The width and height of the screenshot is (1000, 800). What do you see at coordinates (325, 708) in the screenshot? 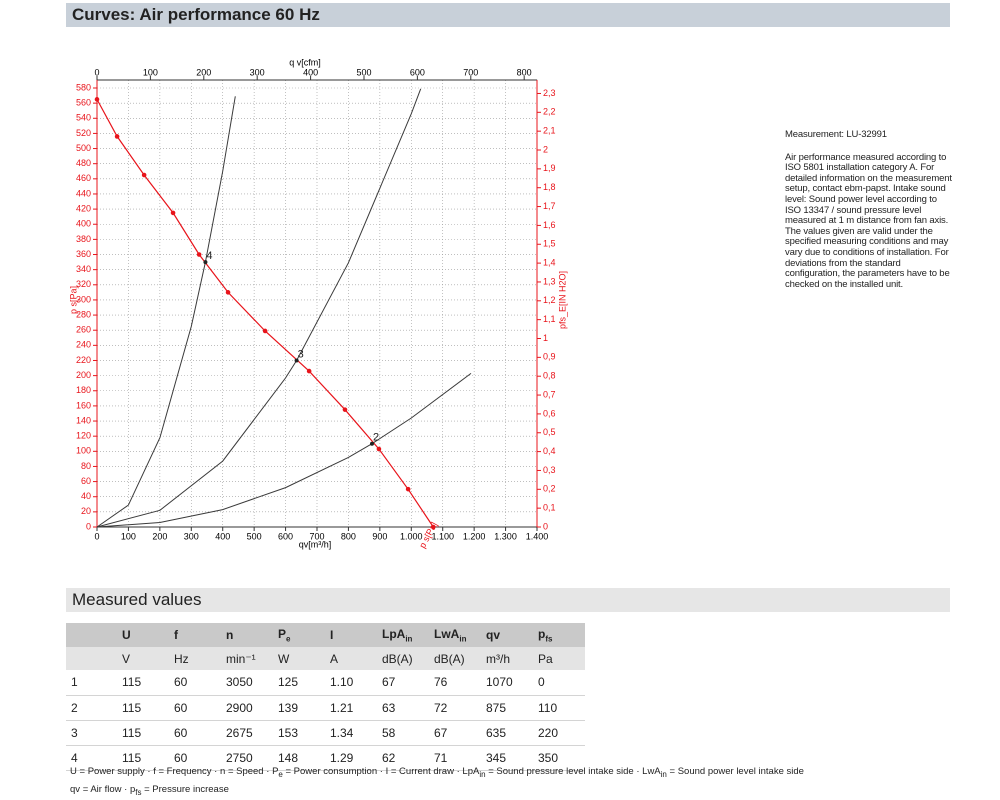
I see `data-row: 2 115 60 2900 139 1.21 63 72 875 110` at bounding box center [325, 708].